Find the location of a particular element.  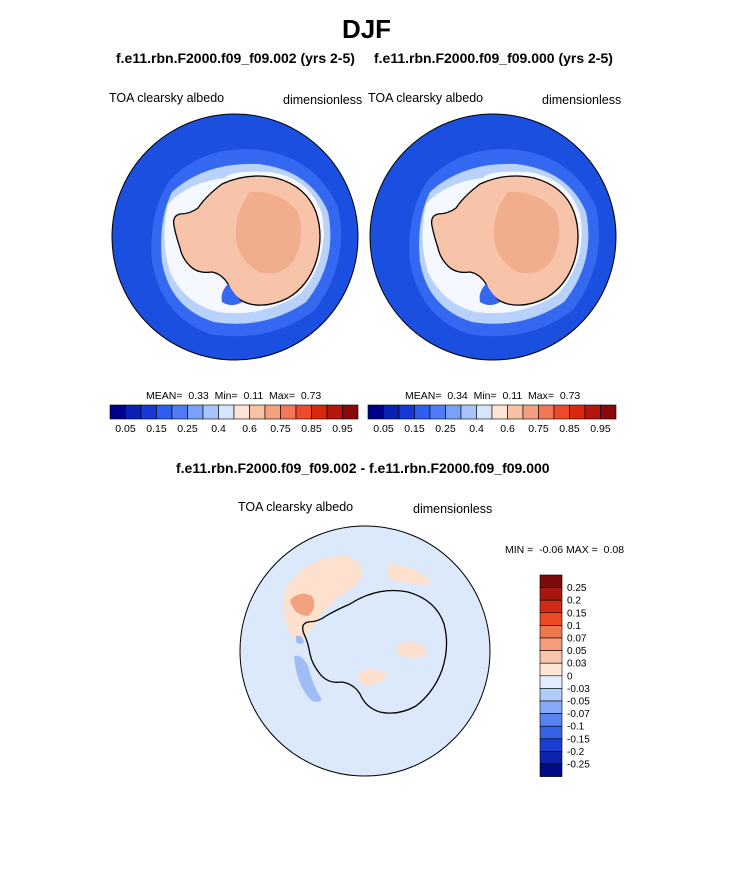

panel-1-variable-label: TOA clearsky albedo is located at coordinates (167, 98).